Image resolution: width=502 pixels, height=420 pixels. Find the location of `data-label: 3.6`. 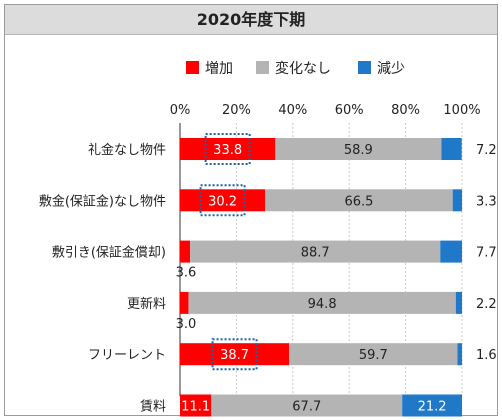

data-label: 3.6 is located at coordinates (186, 273).